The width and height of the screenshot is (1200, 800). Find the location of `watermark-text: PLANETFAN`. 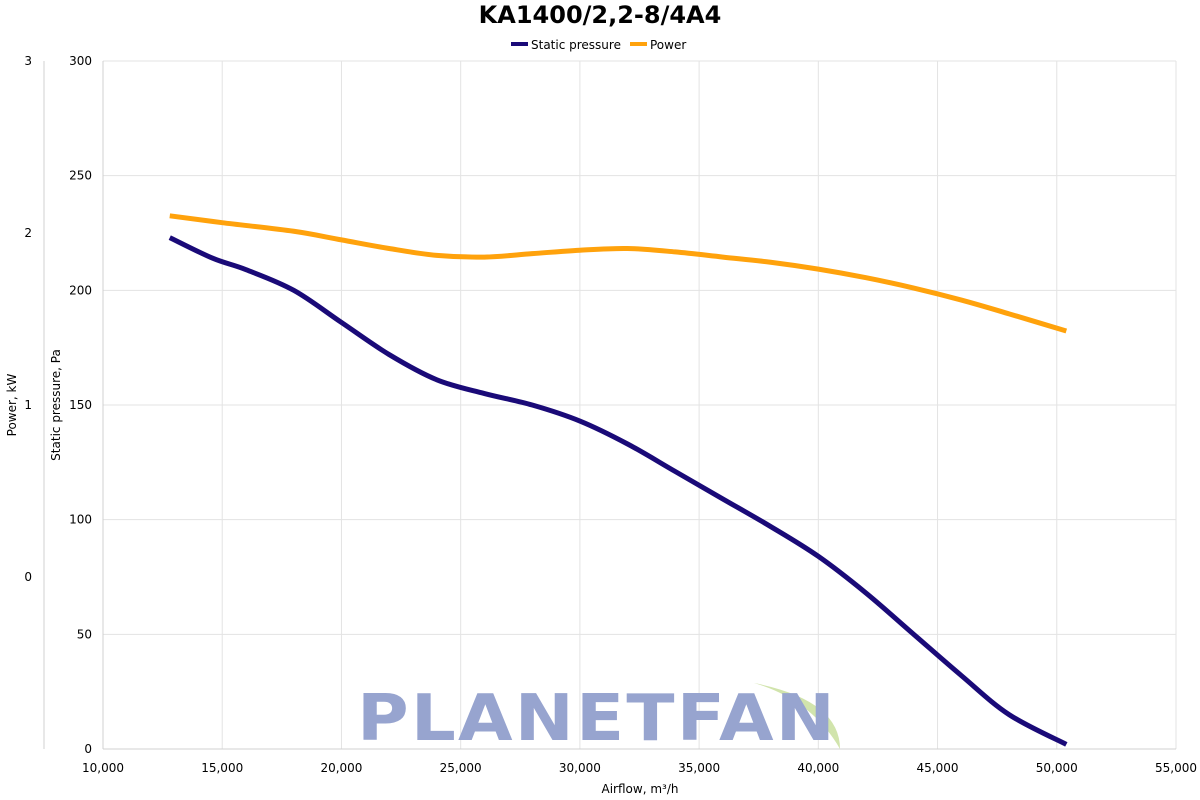

watermark-text: PLANETFAN is located at coordinates (597, 719).